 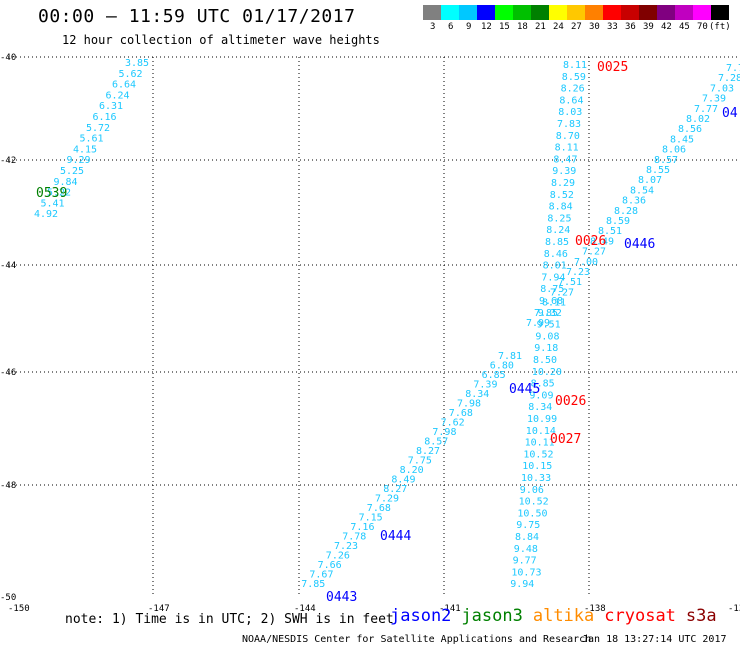 I want to click on wave-value-main: 8.03, so click(x=570, y=112).